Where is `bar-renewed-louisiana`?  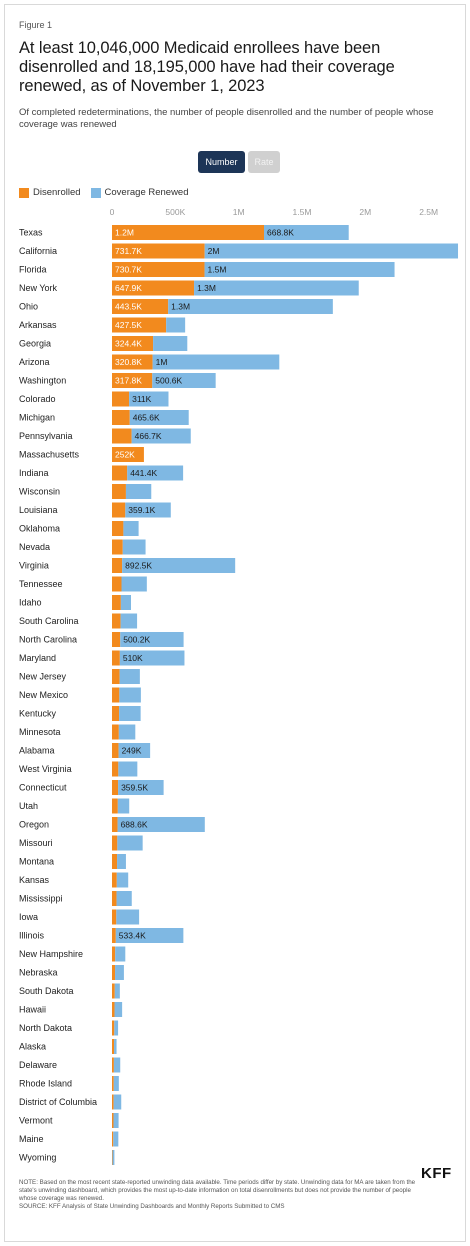
bar-renewed-louisiana is located at coordinates (148, 510).